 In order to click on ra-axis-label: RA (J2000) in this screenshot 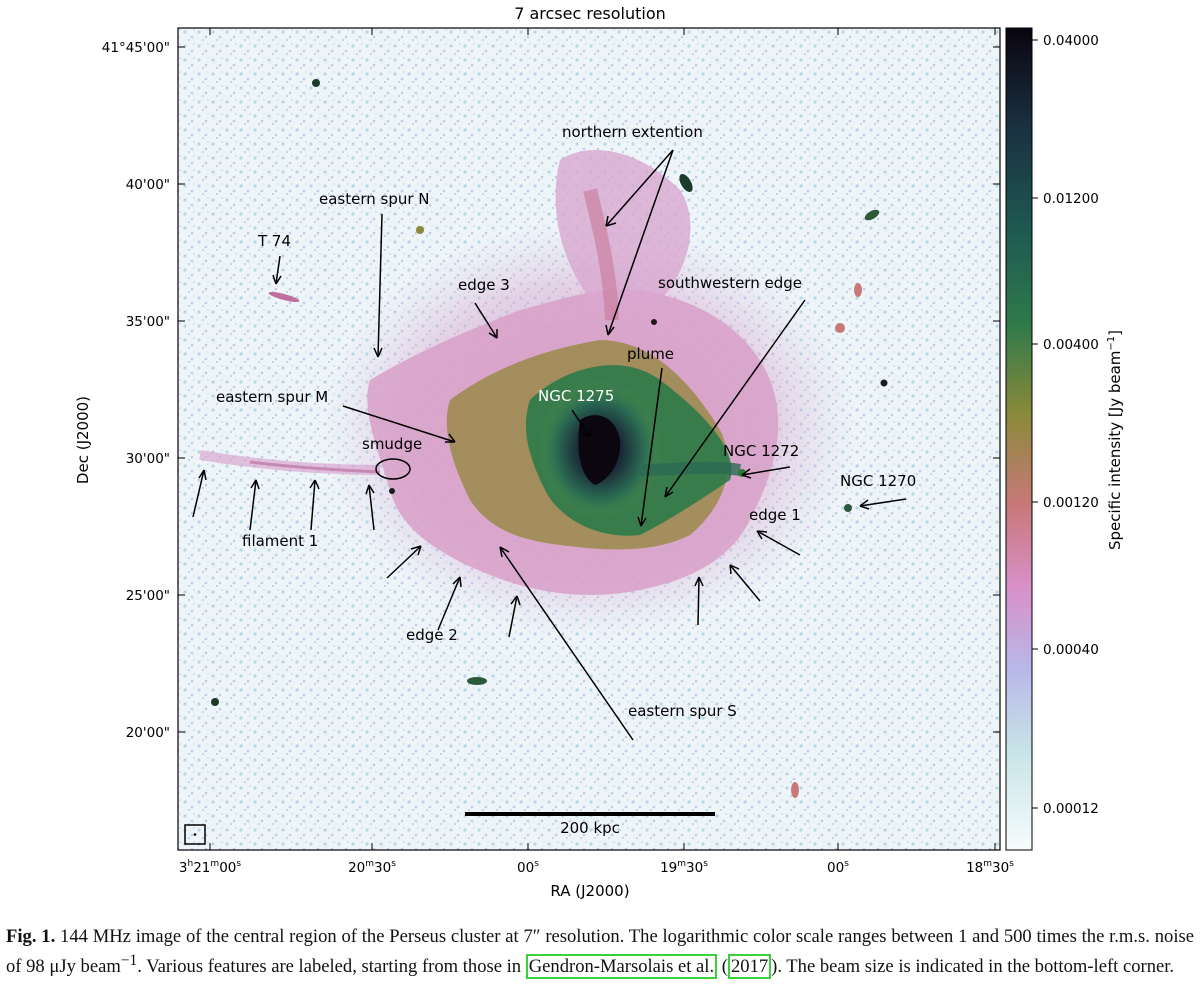, I will do `click(589, 891)`.